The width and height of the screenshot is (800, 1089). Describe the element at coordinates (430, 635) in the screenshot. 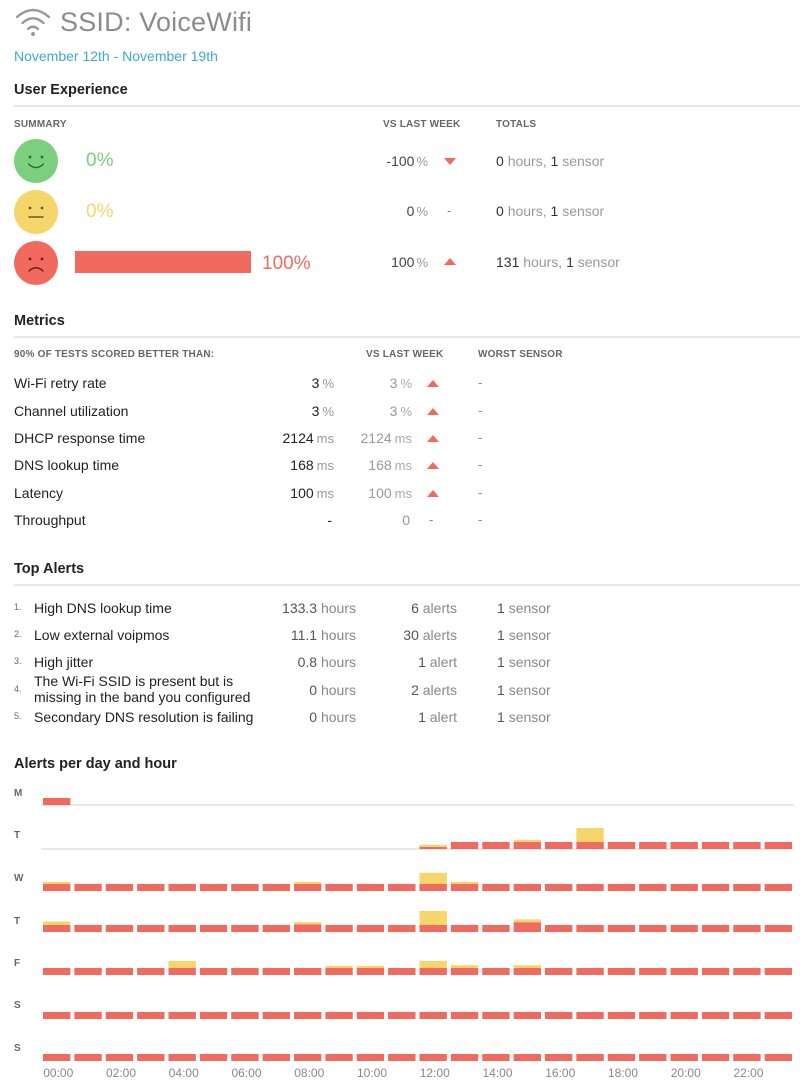

I see `alert-count: 30 alerts` at that location.